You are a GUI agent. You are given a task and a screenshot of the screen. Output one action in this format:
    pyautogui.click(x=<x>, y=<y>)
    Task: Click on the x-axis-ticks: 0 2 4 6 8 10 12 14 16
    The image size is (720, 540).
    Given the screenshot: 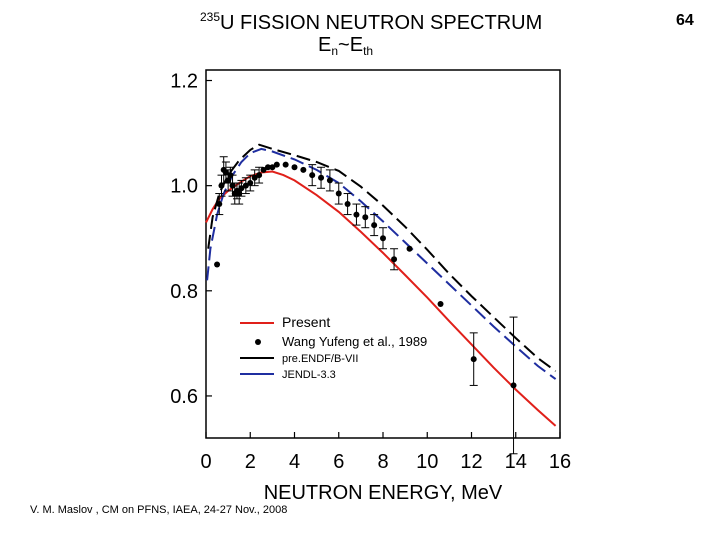 What is the action you would take?
    pyautogui.click(x=385, y=452)
    